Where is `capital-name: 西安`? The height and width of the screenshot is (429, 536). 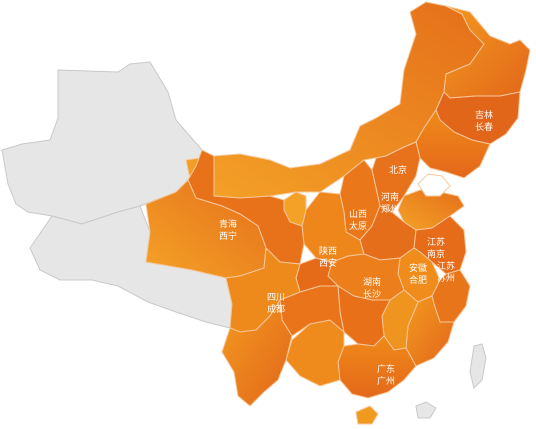 capital-name: 西安 is located at coordinates (328, 264).